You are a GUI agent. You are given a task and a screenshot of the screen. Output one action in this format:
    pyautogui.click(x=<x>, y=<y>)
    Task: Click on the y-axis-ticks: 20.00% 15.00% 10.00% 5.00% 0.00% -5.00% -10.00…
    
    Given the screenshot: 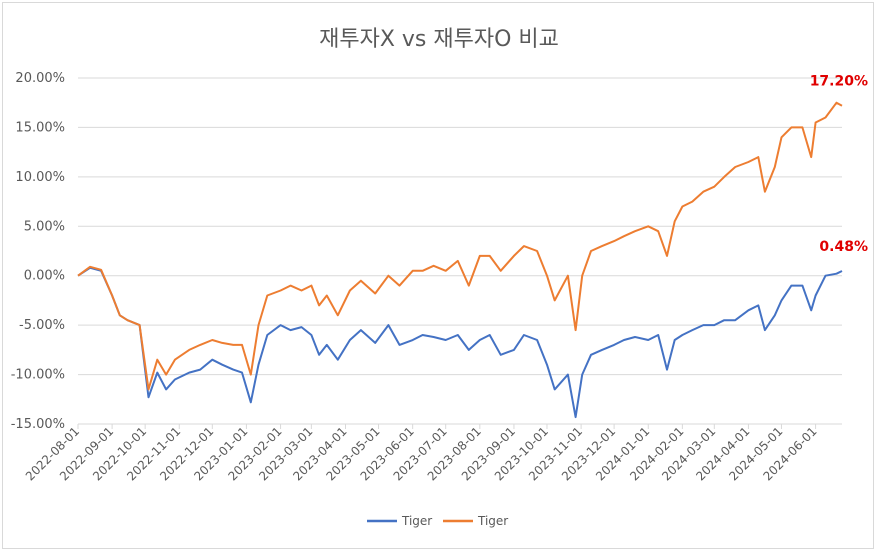 What is the action you would take?
    pyautogui.click(x=38, y=251)
    